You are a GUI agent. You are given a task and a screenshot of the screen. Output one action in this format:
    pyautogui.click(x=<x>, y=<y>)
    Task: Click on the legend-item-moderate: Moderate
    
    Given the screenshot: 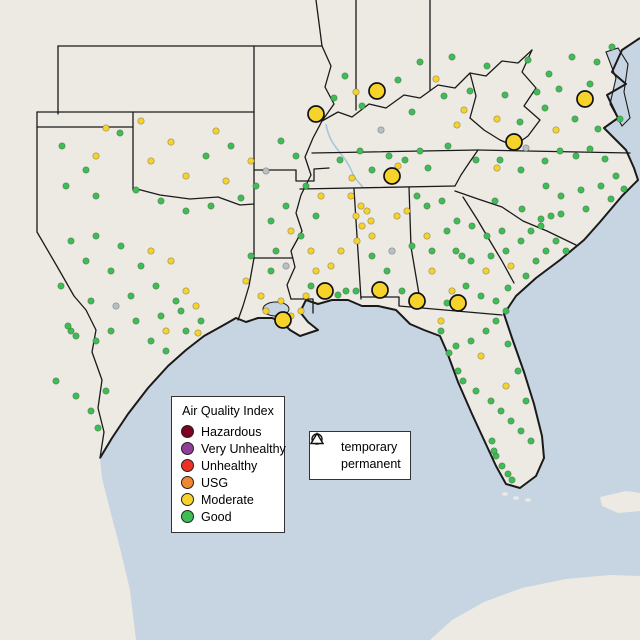 What is the action you would take?
    pyautogui.click(x=228, y=499)
    